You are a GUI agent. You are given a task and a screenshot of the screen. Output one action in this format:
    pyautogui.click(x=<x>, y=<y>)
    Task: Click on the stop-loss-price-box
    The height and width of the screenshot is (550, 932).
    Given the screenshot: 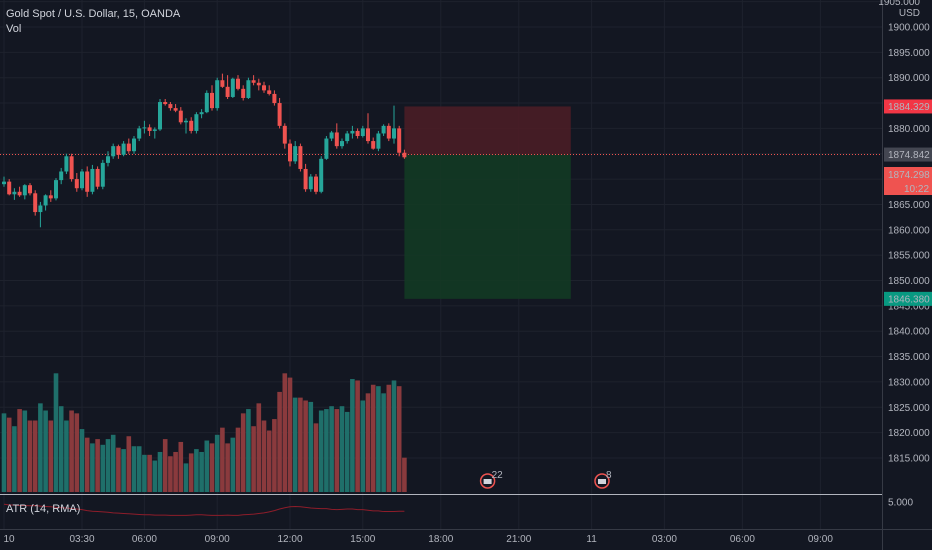 What is the action you would take?
    pyautogui.click(x=908, y=106)
    